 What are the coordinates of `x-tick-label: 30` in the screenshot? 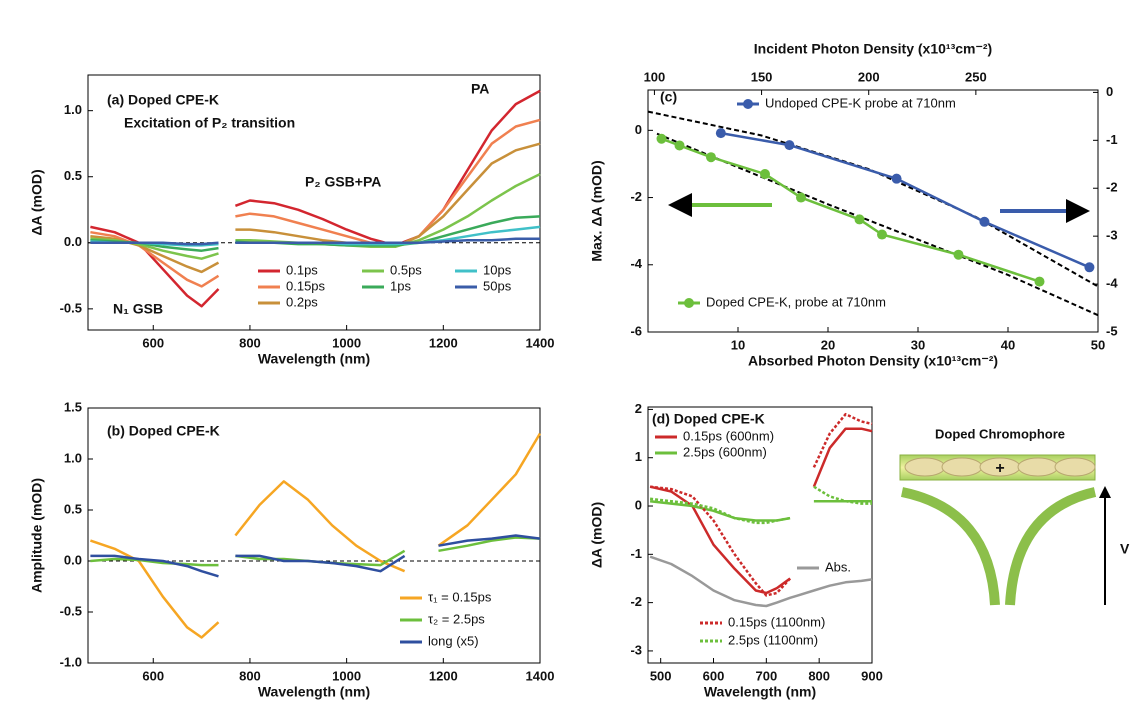 It's located at (918, 344).